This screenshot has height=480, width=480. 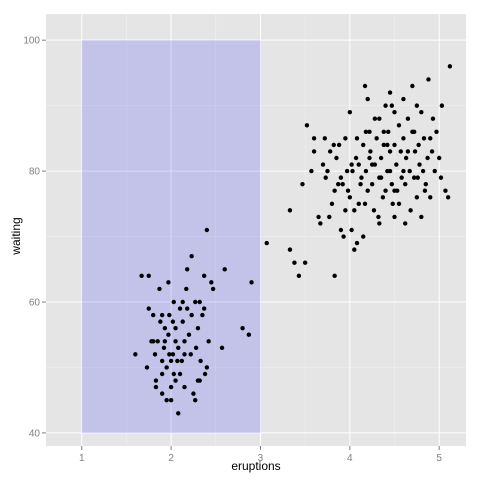 I want to click on x-tick-label: 2, so click(x=171, y=458).